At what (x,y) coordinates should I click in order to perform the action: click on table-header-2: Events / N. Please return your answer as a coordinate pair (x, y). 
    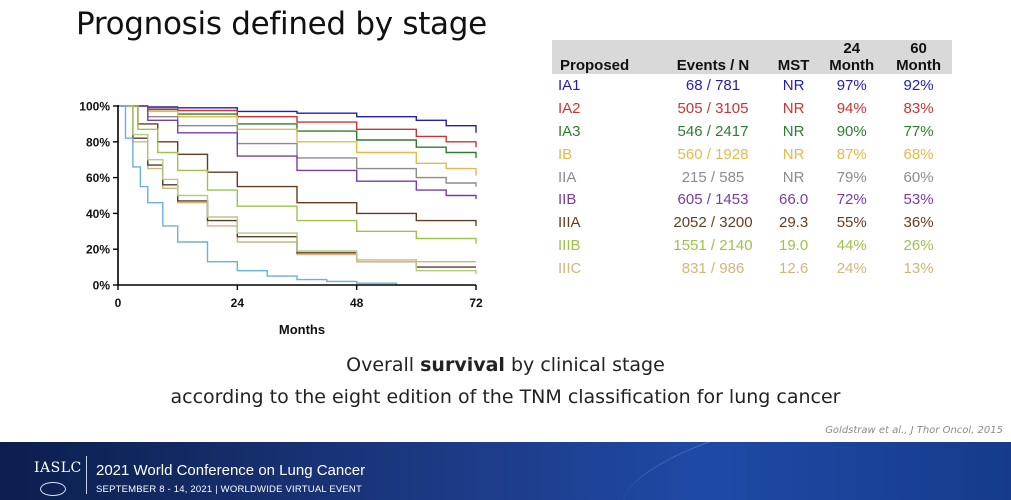
    Looking at the image, I should click on (713, 57).